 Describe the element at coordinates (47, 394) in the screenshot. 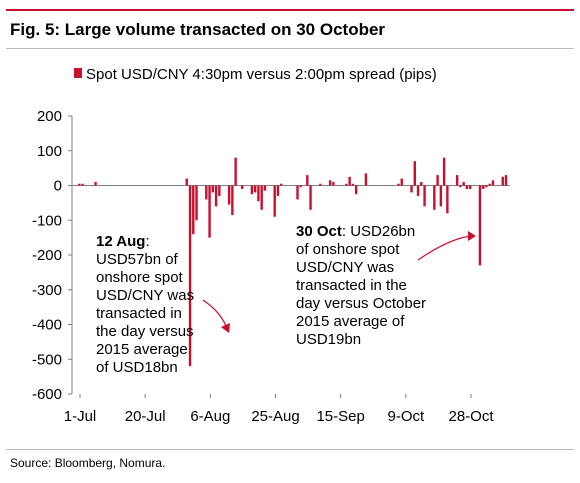

I see `y-tick-label: -600` at that location.